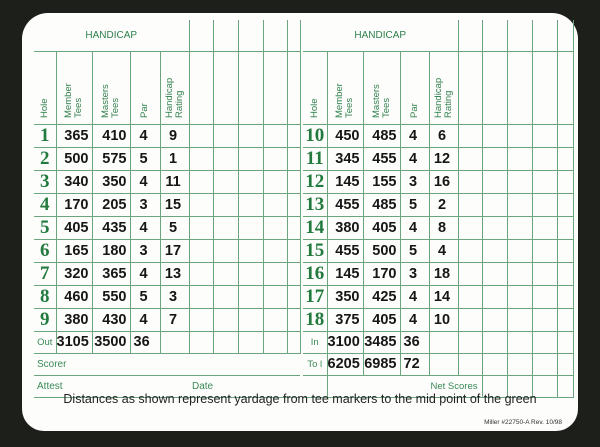 This screenshot has width=600, height=447. I want to click on date-field: Date, so click(244, 386).